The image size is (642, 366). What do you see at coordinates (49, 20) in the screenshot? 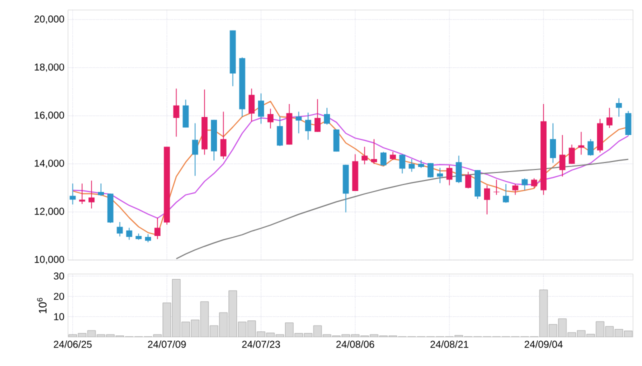
I see `y-tick-label: 20,000` at bounding box center [49, 20].